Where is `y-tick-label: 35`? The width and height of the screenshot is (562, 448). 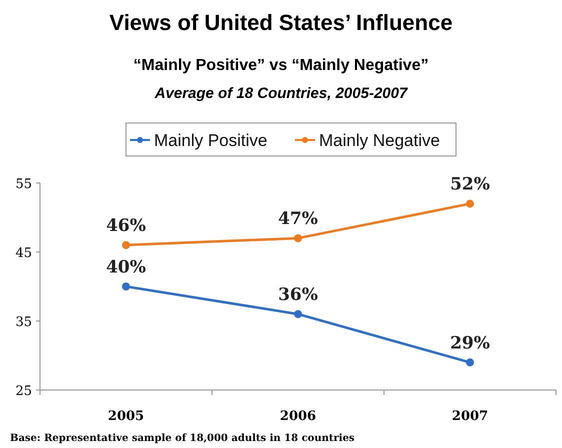
y-tick-label: 35 is located at coordinates (23, 322).